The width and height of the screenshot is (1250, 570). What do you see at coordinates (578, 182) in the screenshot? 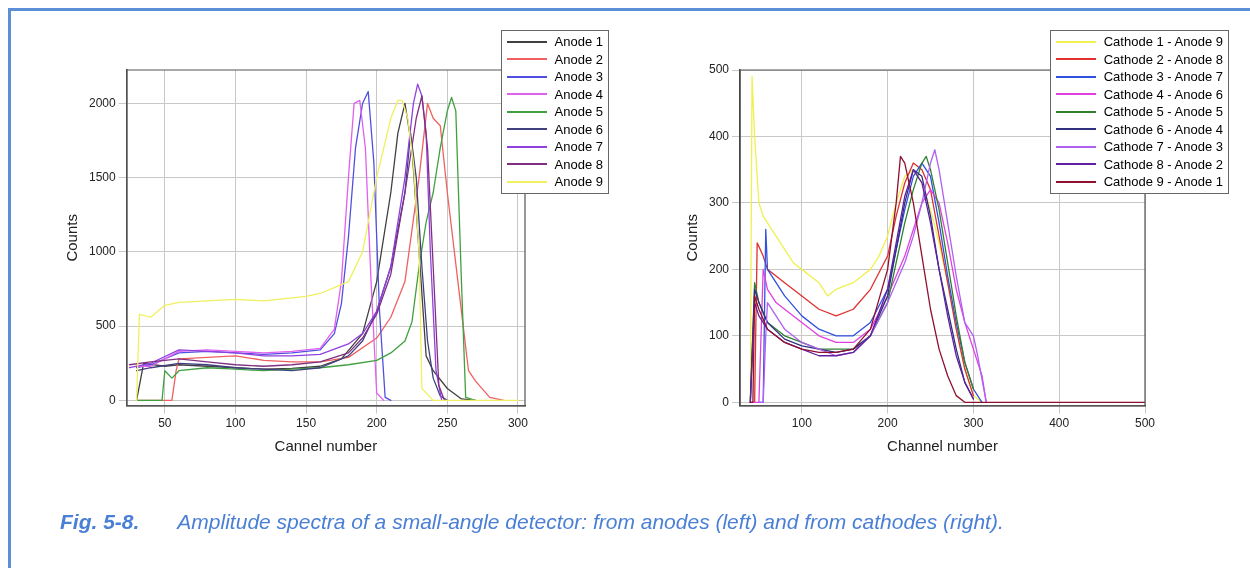
I see `legend-label: Anode 9` at bounding box center [578, 182].